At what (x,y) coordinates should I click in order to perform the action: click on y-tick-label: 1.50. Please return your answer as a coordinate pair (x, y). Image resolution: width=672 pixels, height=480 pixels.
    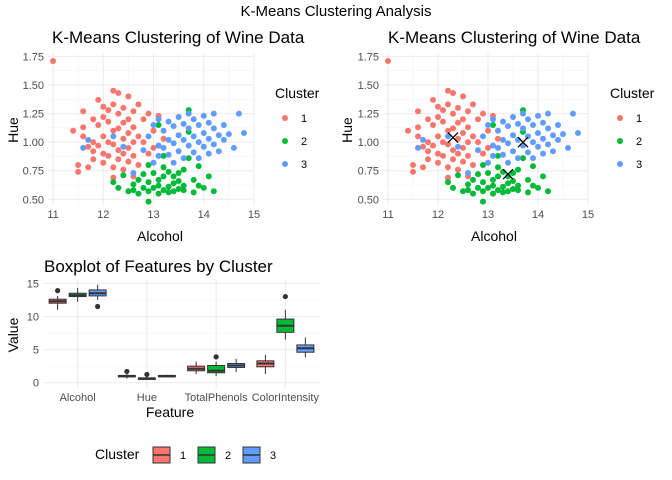
    Looking at the image, I should click on (368, 86).